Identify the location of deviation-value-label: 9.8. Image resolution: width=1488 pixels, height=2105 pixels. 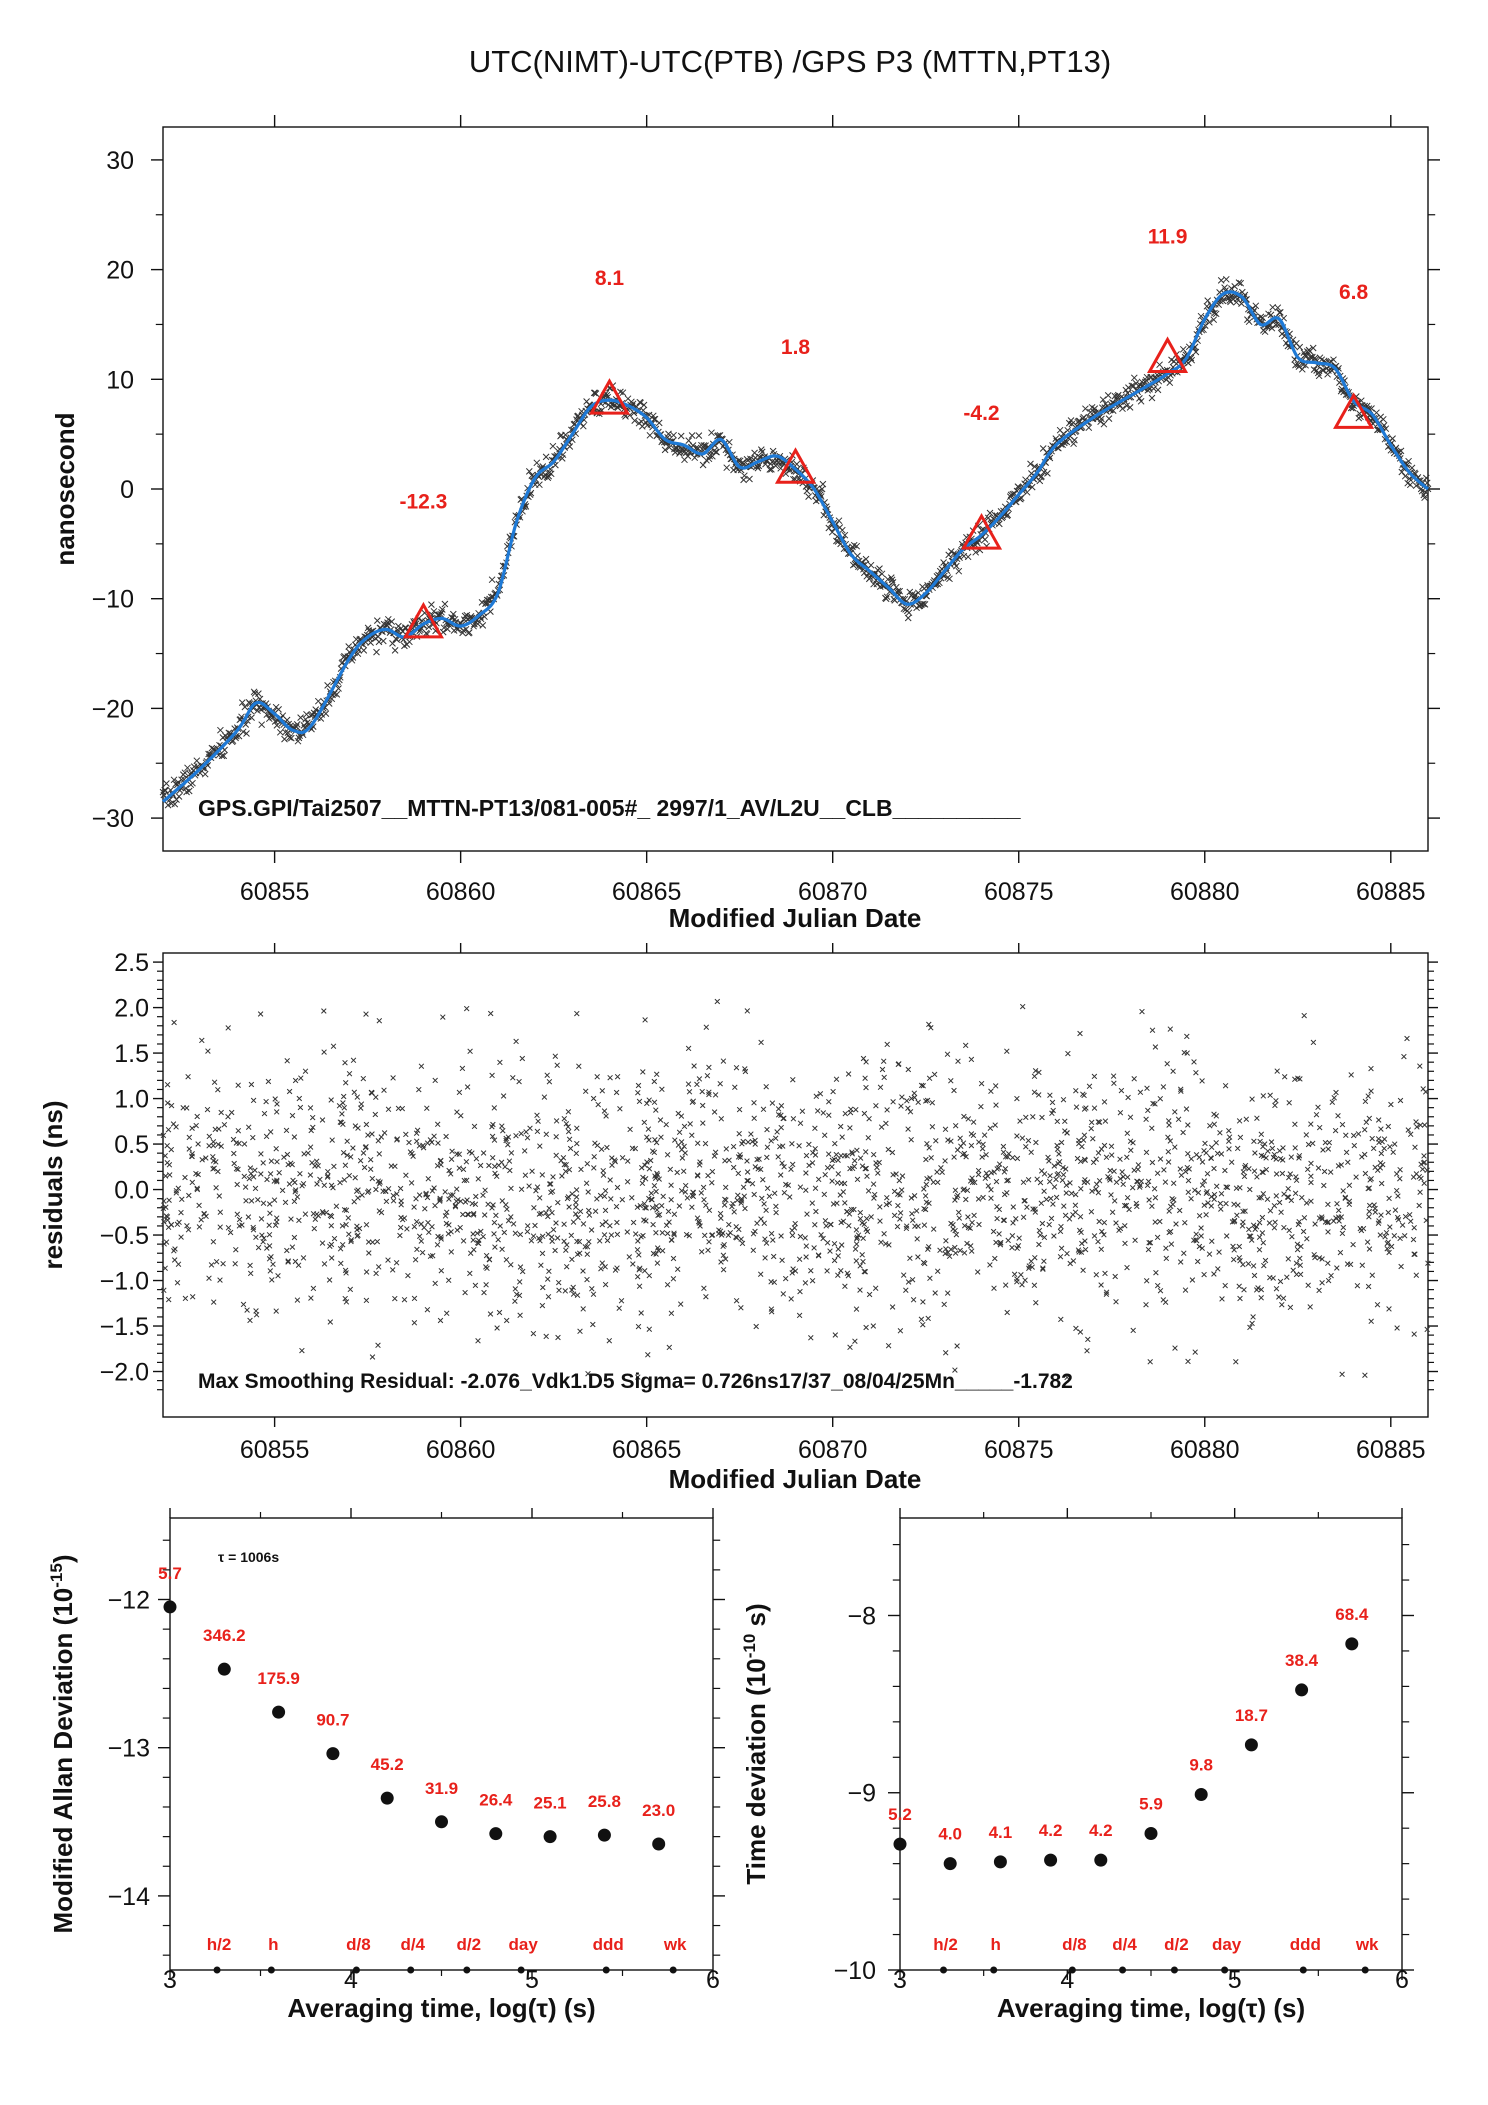
(1201, 1765).